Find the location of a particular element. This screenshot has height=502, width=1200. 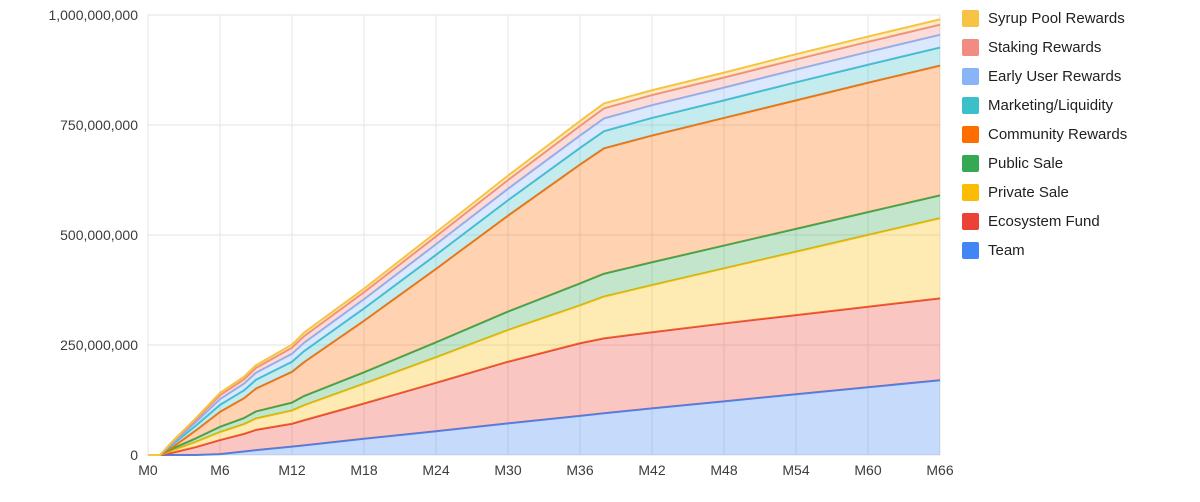

y-axis-label: 1,000,000,000 is located at coordinates (93, 15).